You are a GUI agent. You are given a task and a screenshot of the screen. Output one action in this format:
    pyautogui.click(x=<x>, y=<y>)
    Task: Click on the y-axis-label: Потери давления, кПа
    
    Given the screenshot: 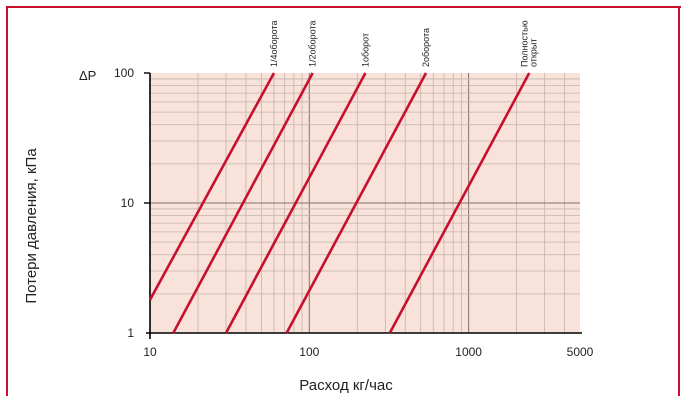 What is the action you would take?
    pyautogui.click(x=31, y=226)
    